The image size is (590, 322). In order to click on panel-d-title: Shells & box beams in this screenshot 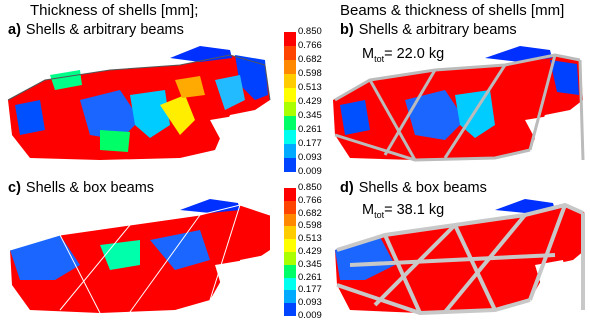, I will do `click(422, 188)`.